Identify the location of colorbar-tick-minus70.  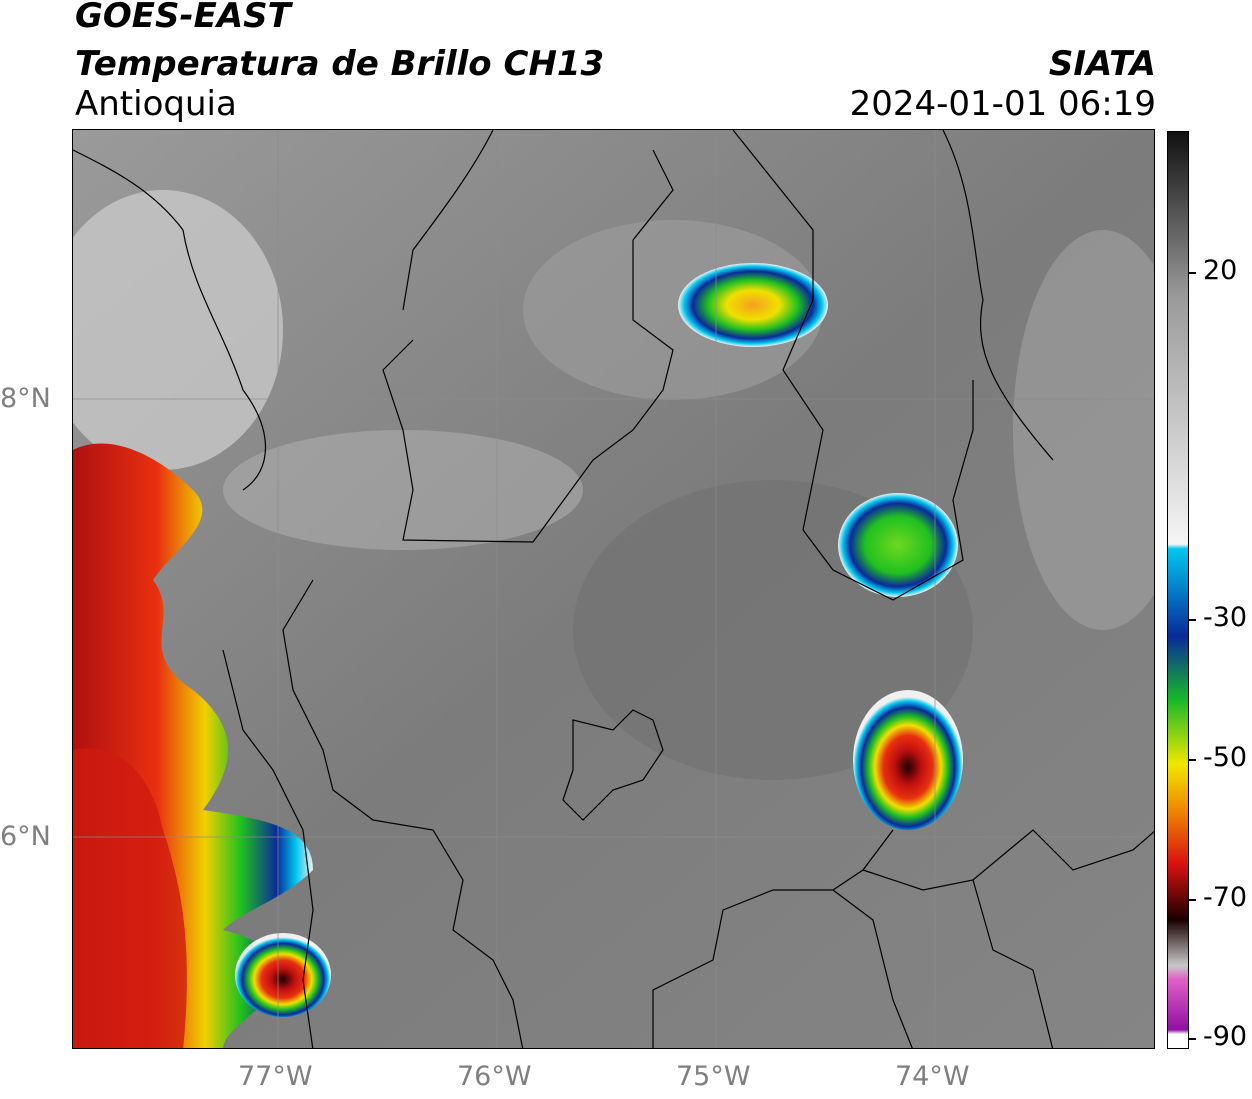
(1192, 900).